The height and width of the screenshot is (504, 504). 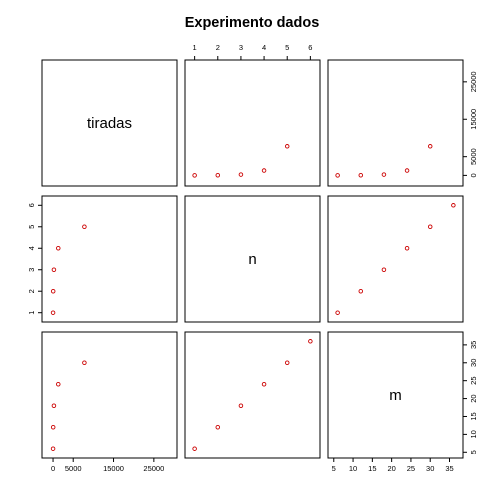 I want to click on right-axis-label-tiradas-0: 0, so click(x=473, y=175).